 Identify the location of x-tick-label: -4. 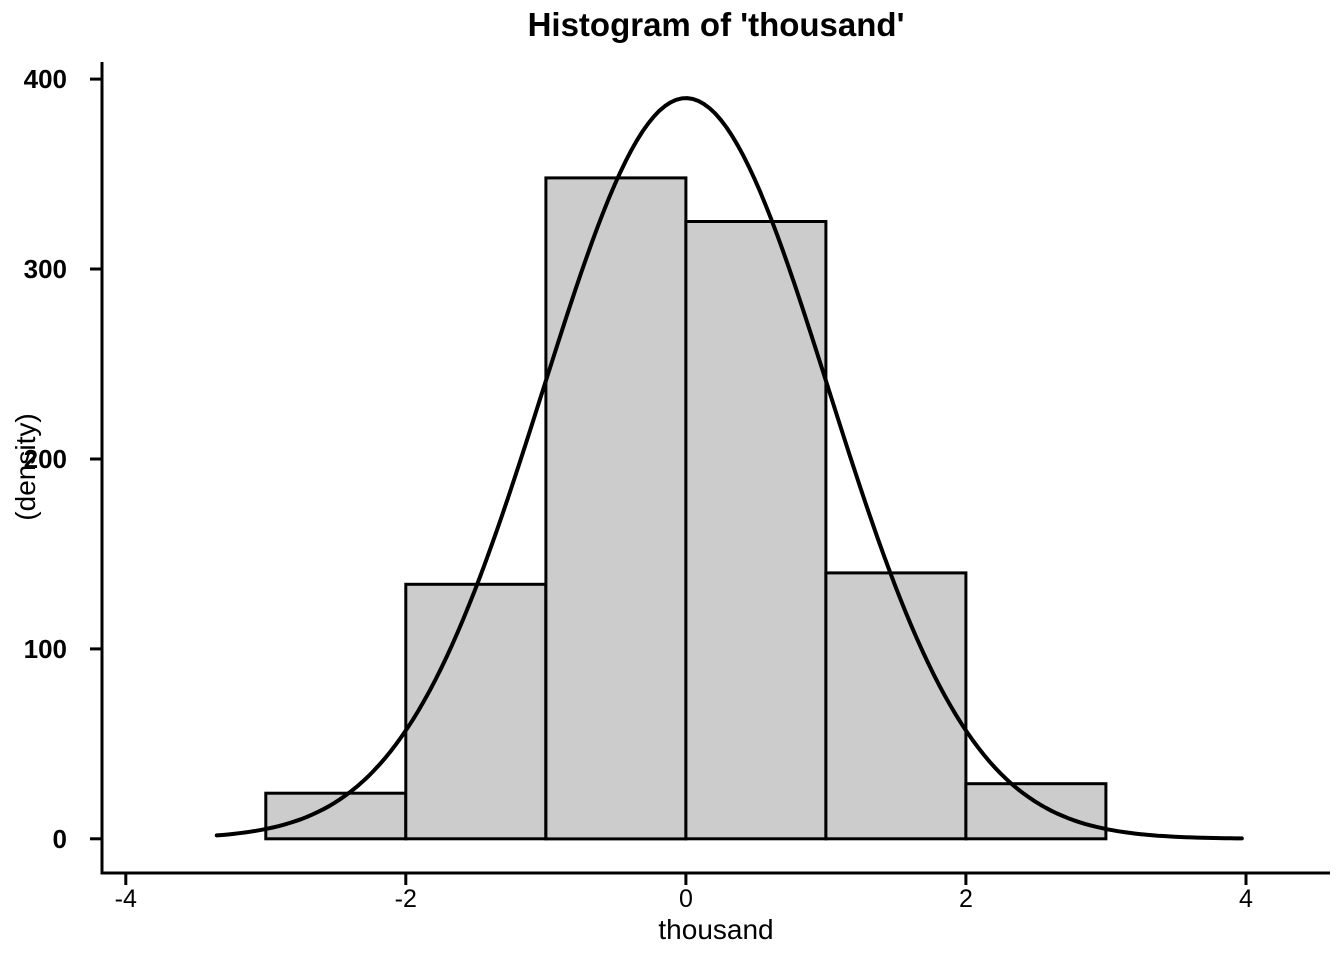
(126, 899).